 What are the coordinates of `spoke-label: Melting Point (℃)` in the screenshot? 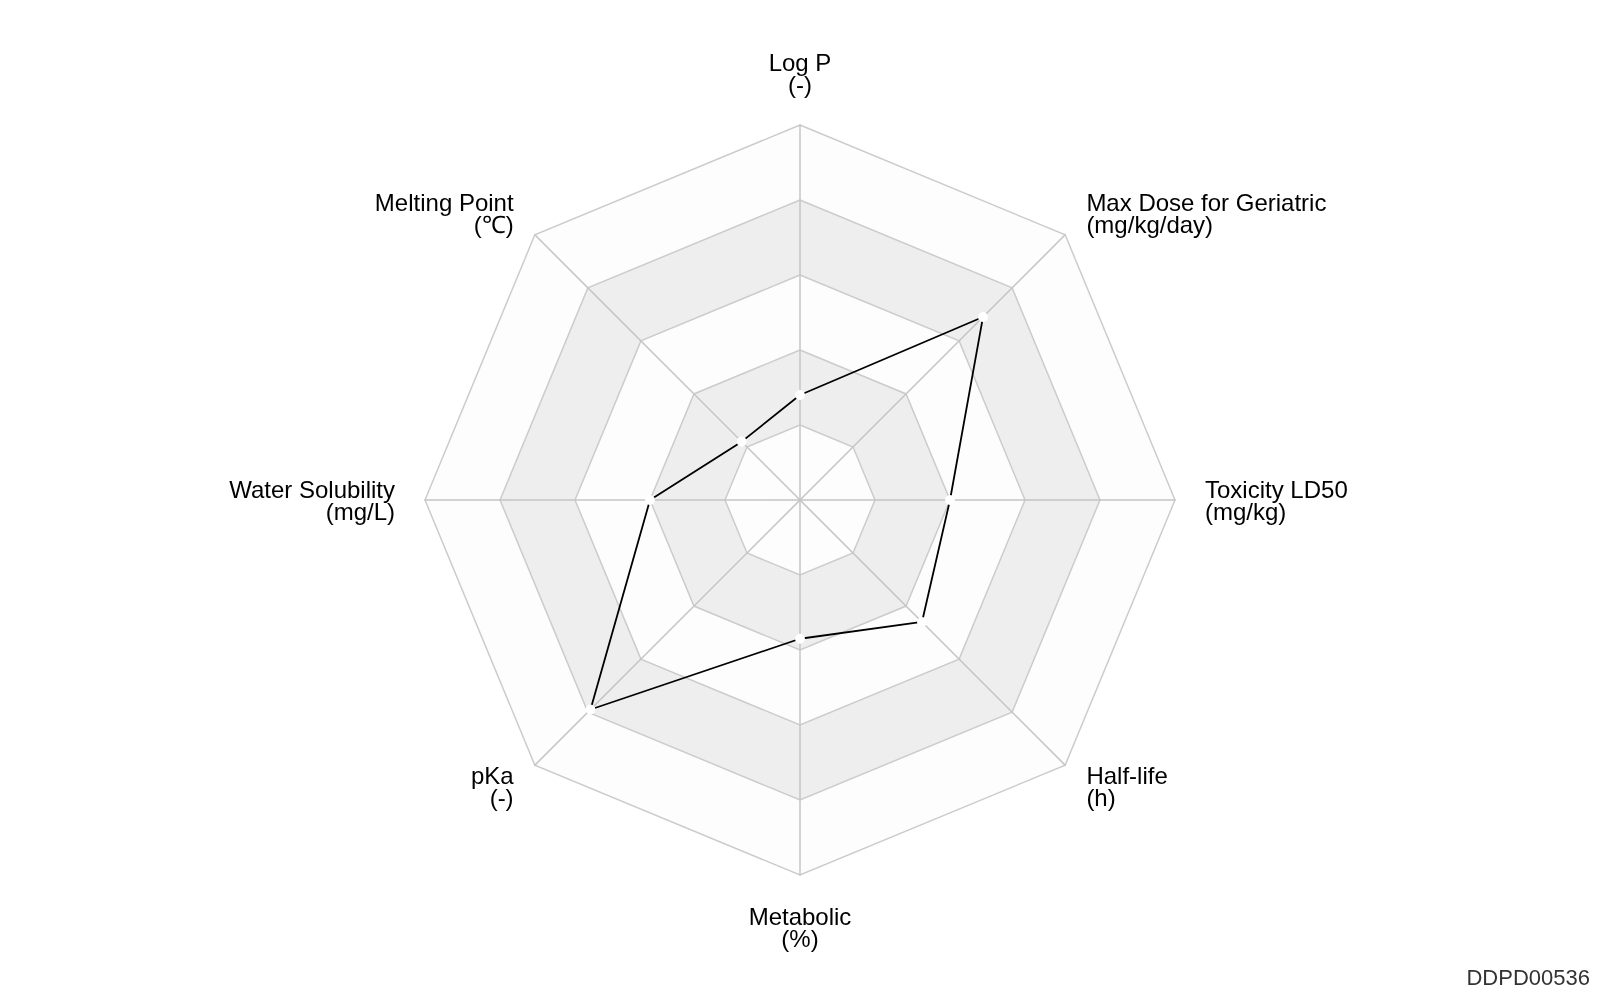 It's located at (444, 214).